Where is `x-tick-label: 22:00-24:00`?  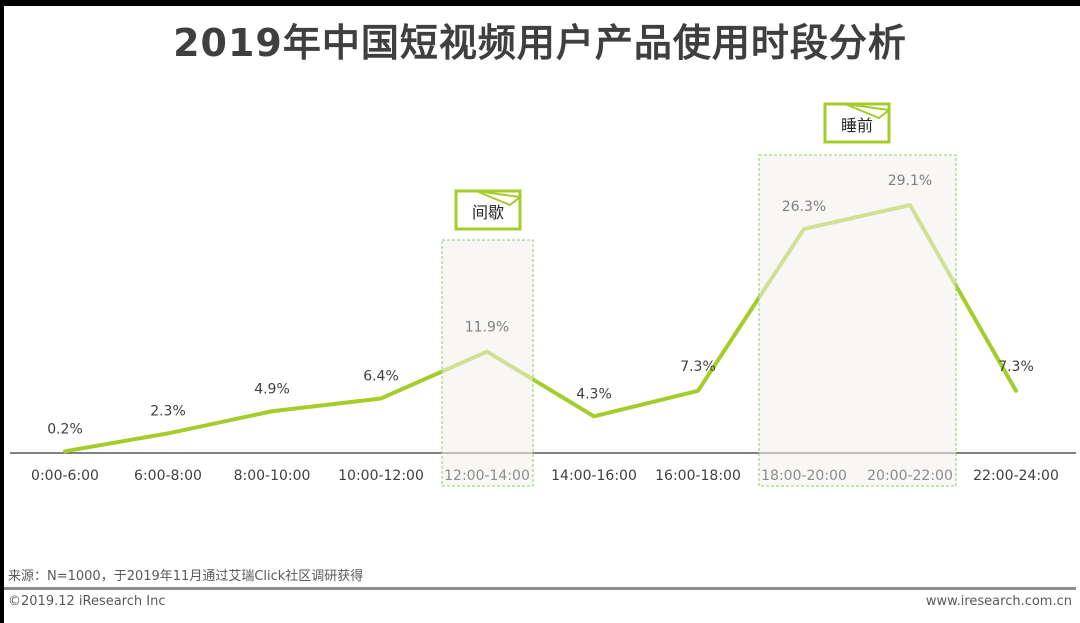 x-tick-label: 22:00-24:00 is located at coordinates (1016, 476).